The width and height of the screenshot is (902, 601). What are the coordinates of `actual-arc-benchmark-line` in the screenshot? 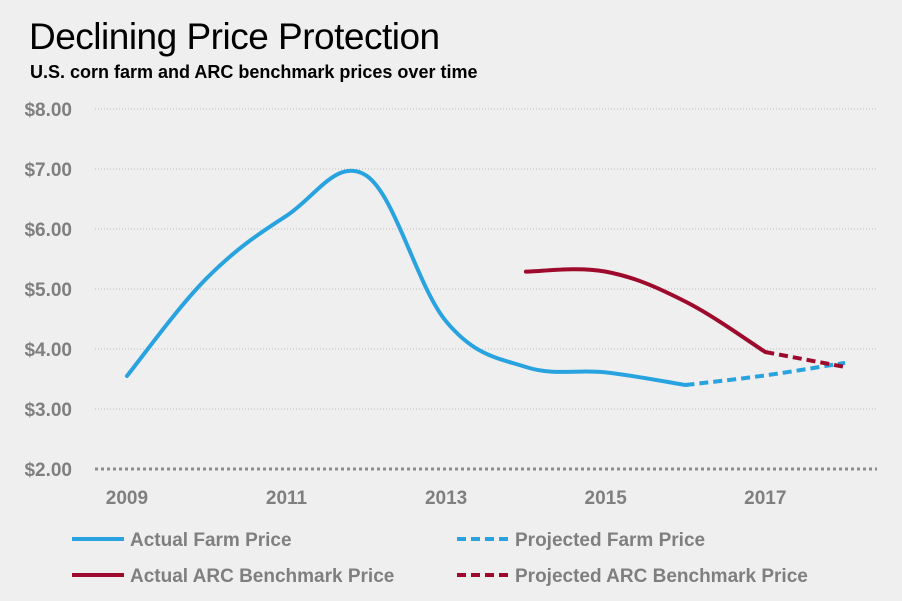 It's located at (645, 310).